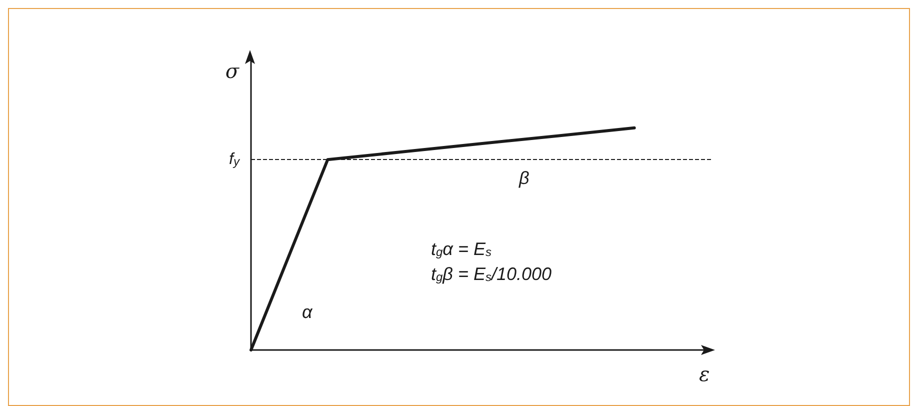 This screenshot has width=918, height=406. What do you see at coordinates (704, 374) in the screenshot?
I see `x-axis-title: ε` at bounding box center [704, 374].